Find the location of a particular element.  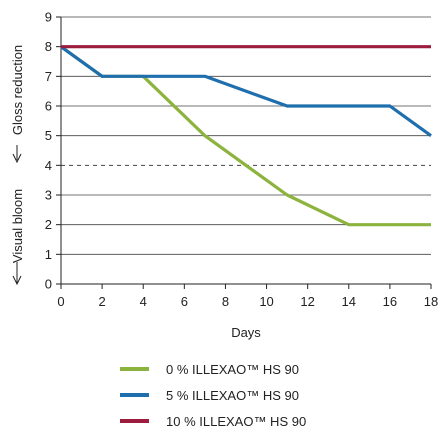

legend-item-1: 5 % ILLEXAO™ HS 90 is located at coordinates (280, 395).